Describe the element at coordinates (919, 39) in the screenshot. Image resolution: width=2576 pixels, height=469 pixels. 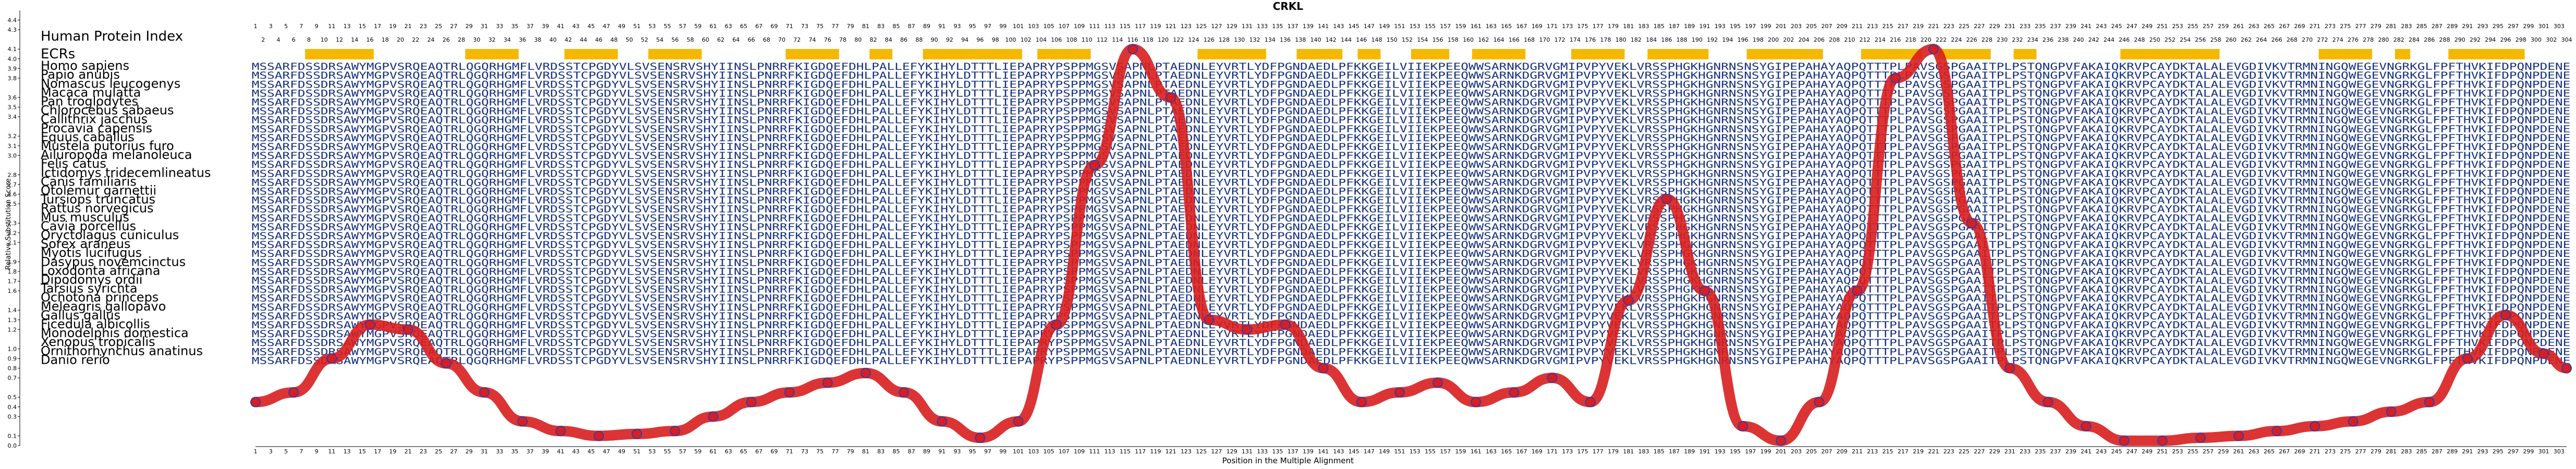
I see `protein-index-label: 88` at that location.